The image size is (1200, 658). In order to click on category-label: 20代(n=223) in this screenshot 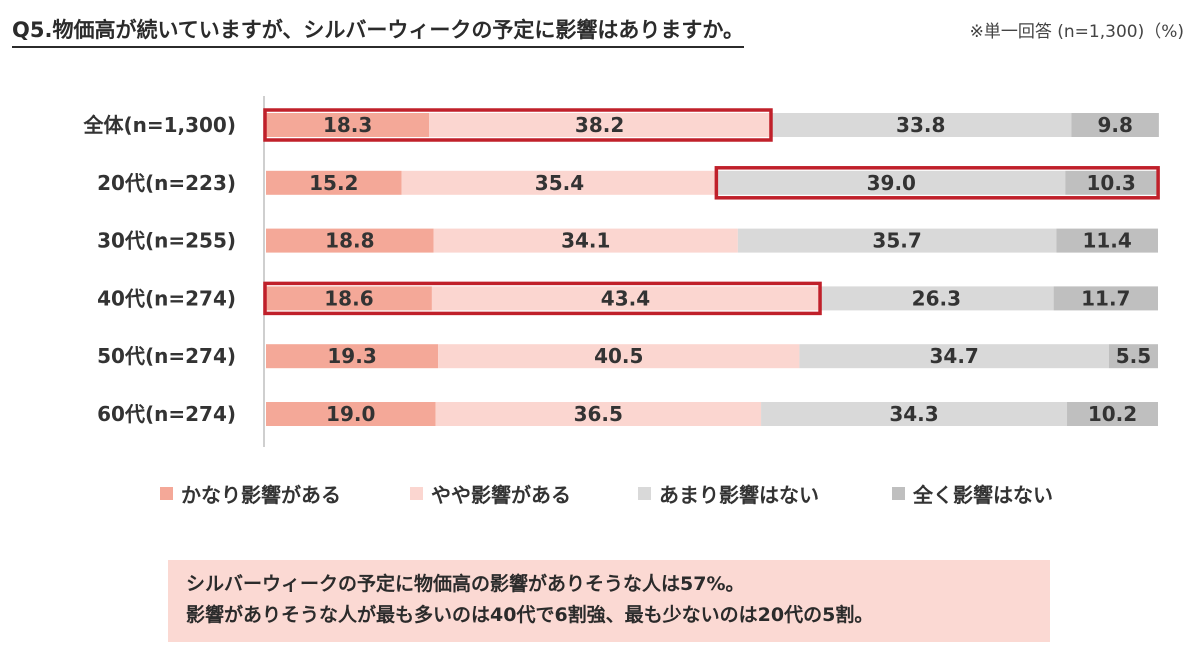, I will do `click(166, 183)`.